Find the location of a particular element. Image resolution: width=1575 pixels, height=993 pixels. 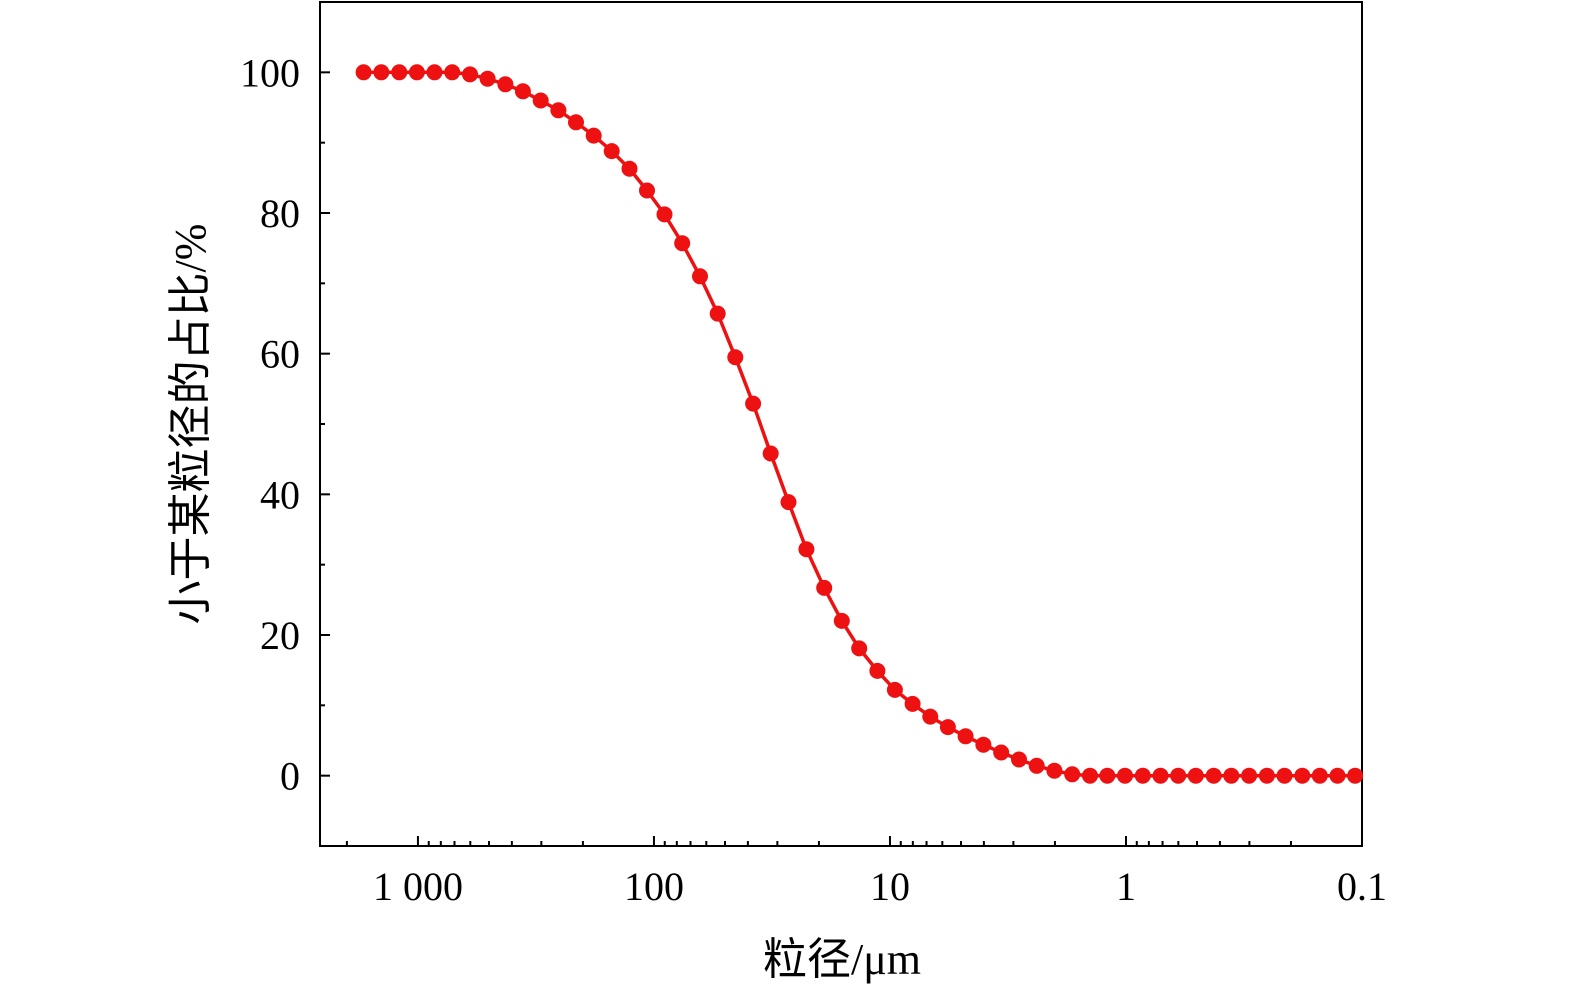

y-tick-label: 20 is located at coordinates (280, 635).